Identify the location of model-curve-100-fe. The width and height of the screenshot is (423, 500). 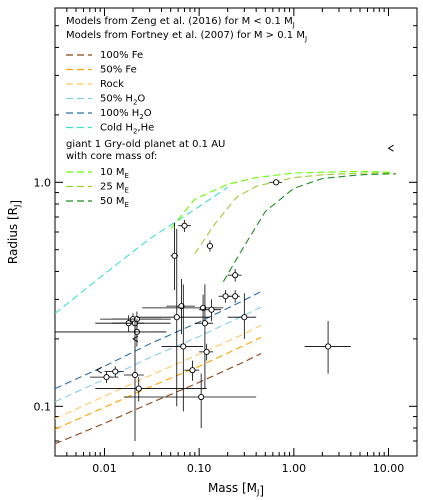
(158, 399).